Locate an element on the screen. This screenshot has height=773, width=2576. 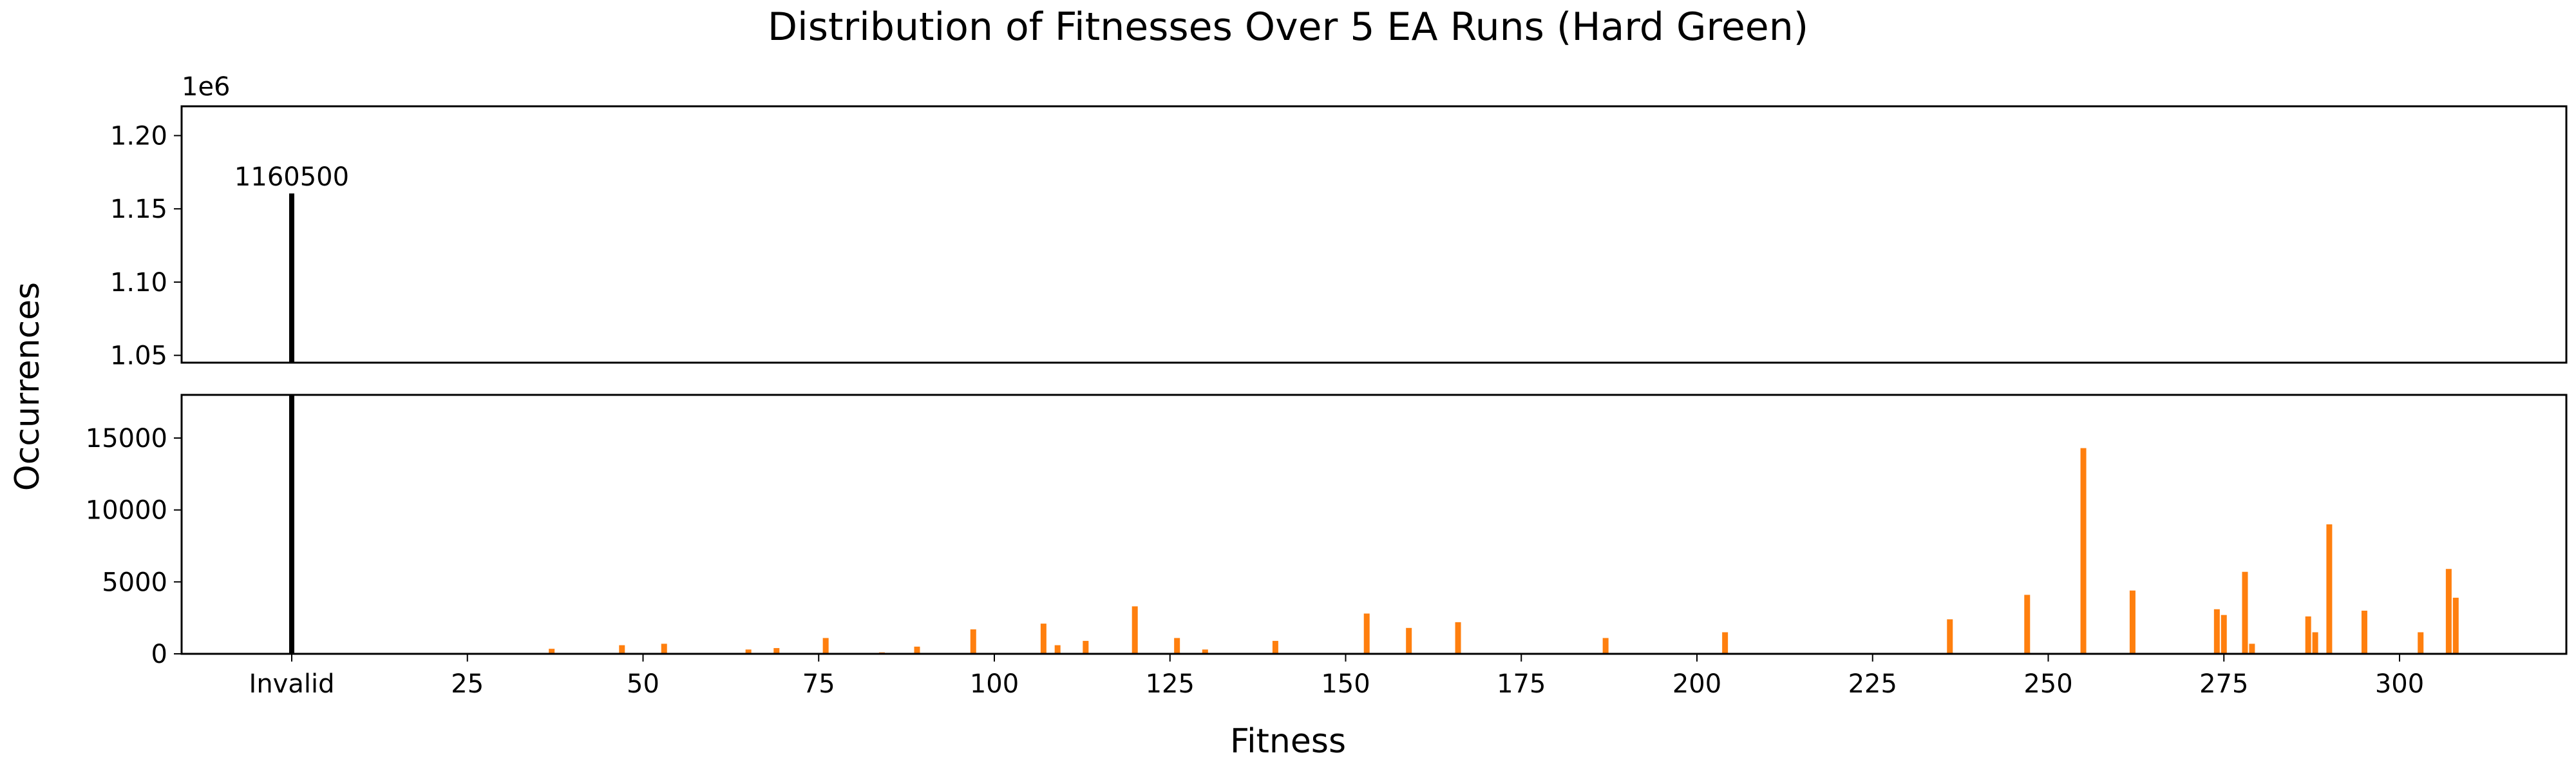
invalid-bar-lower is located at coordinates (291, 524).